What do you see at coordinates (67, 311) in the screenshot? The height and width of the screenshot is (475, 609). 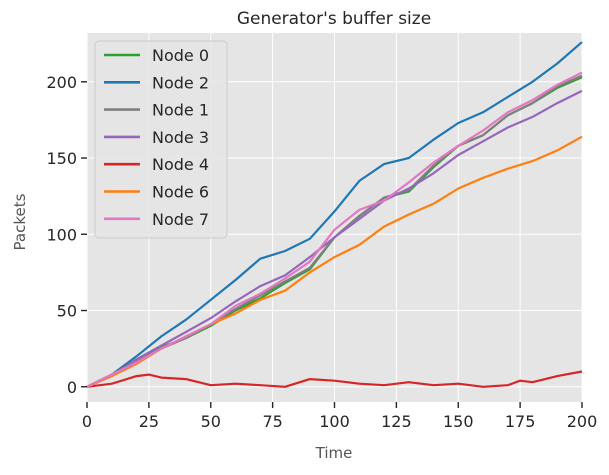 I see `y-tick-label: 50` at bounding box center [67, 311].